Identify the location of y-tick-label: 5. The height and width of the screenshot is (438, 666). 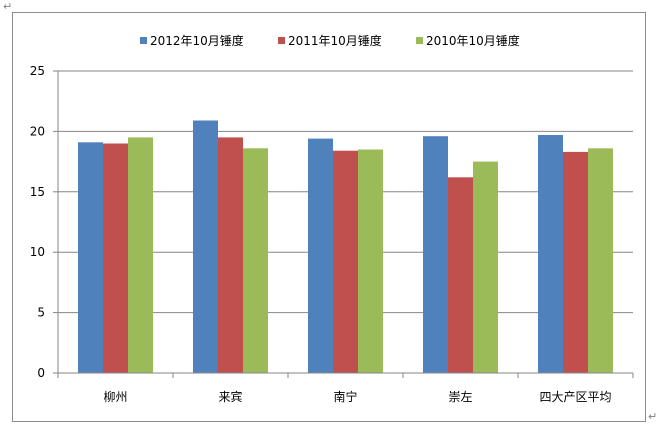
(41, 313).